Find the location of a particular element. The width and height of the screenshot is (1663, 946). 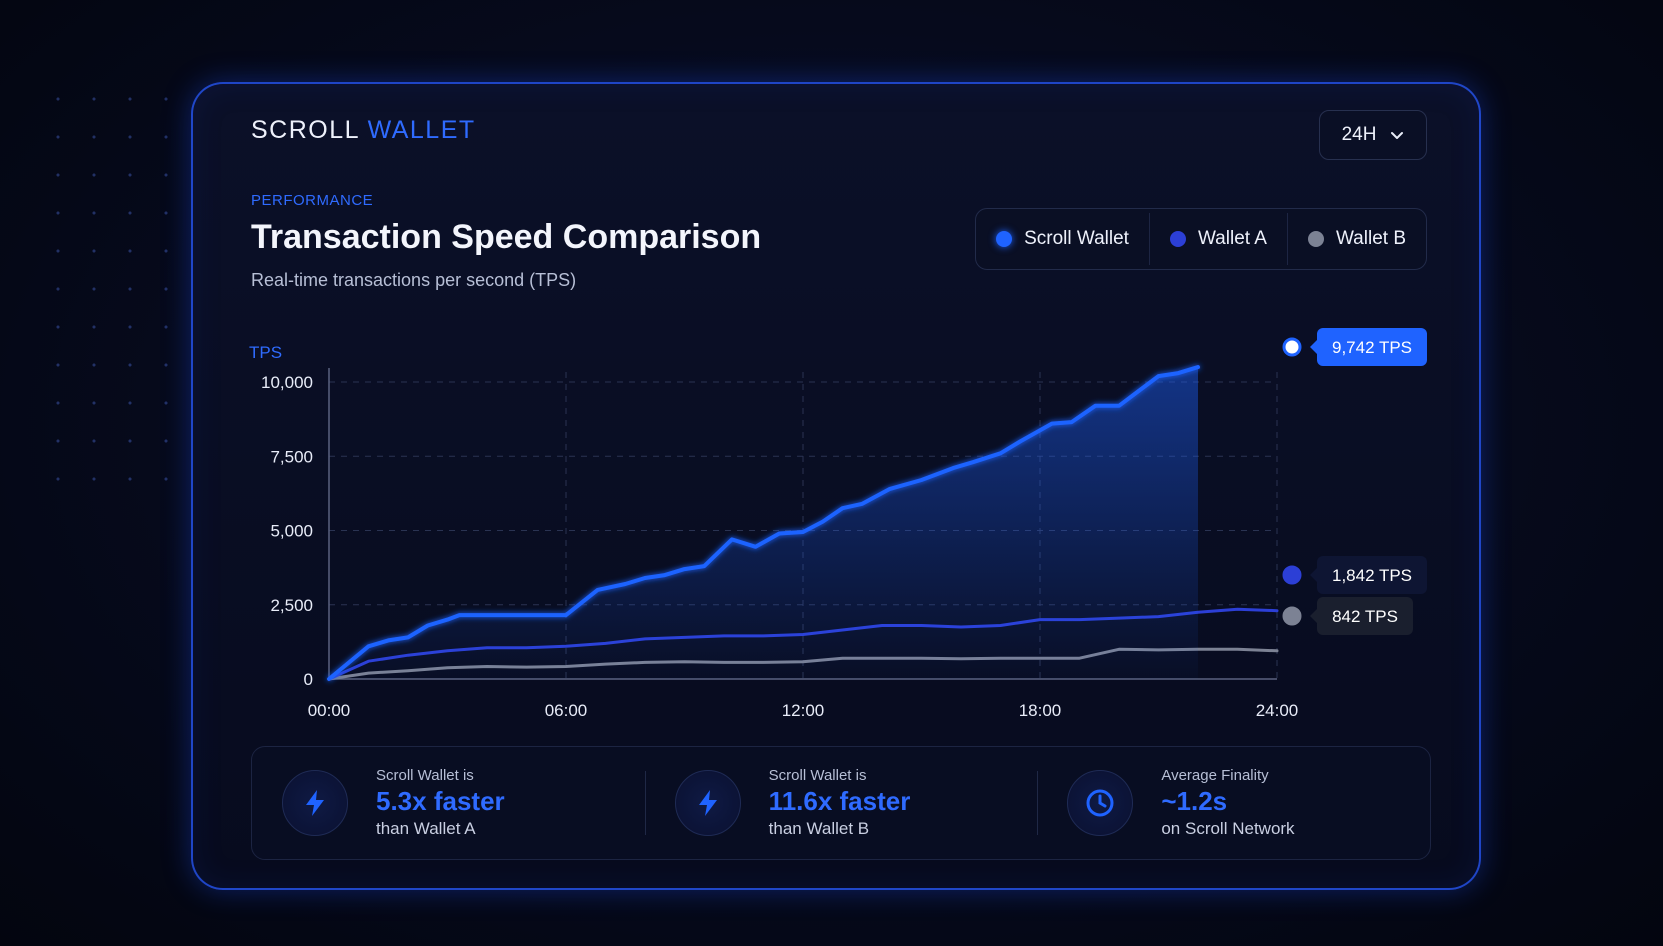

stat-value: 11.6x faster is located at coordinates (839, 801).